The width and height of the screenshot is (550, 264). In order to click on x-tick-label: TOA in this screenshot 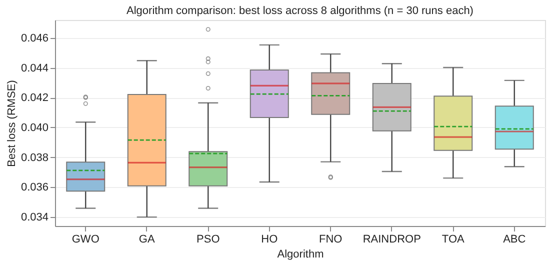, I will do `click(453, 240)`.